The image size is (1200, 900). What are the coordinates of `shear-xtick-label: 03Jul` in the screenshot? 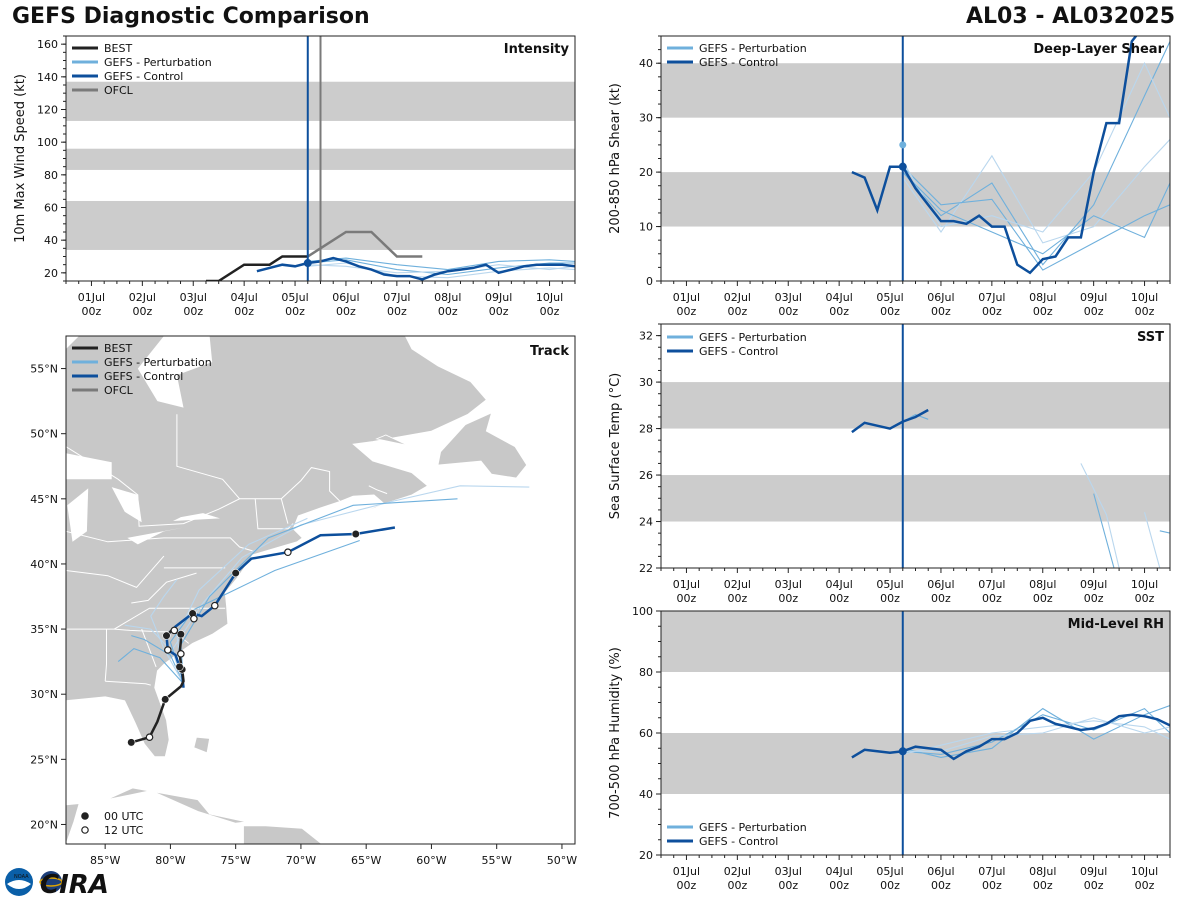 It's located at (788, 297).